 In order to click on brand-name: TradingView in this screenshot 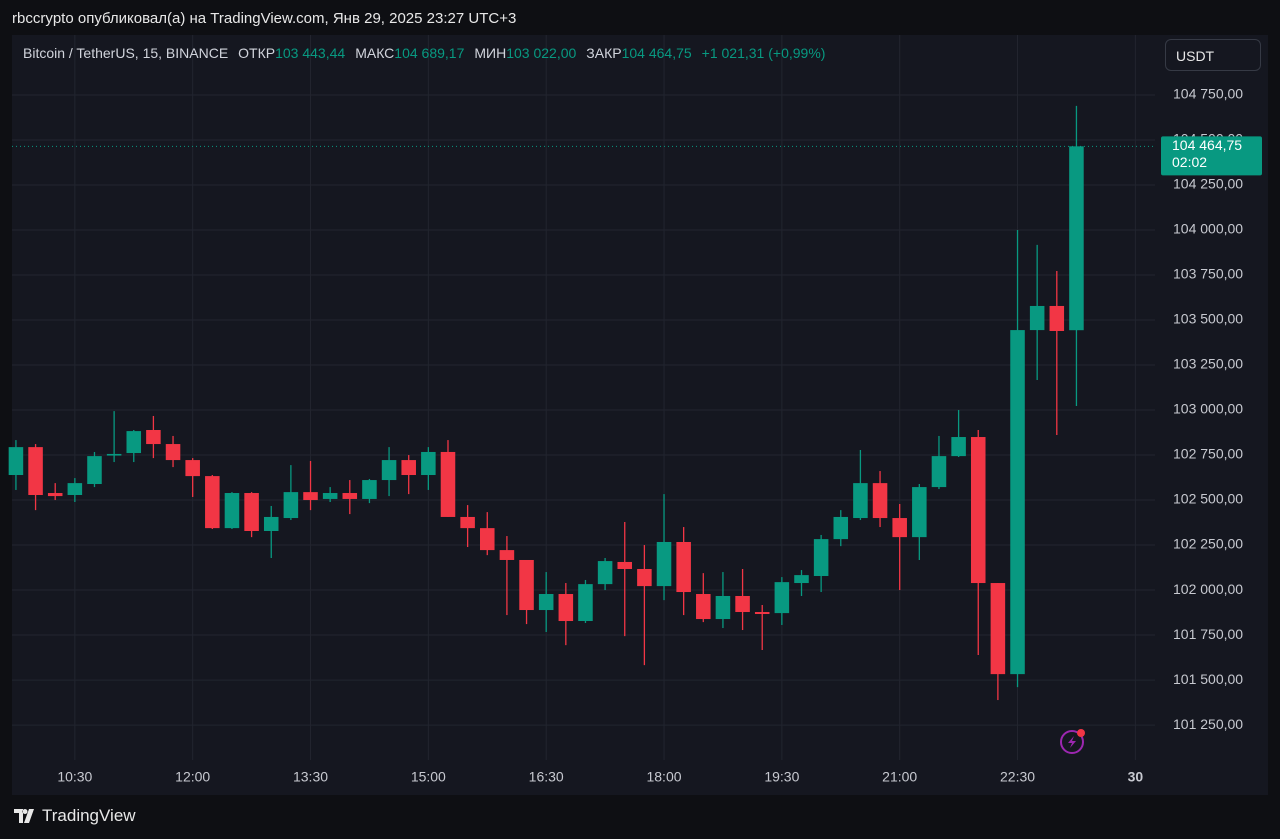, I will do `click(89, 815)`.